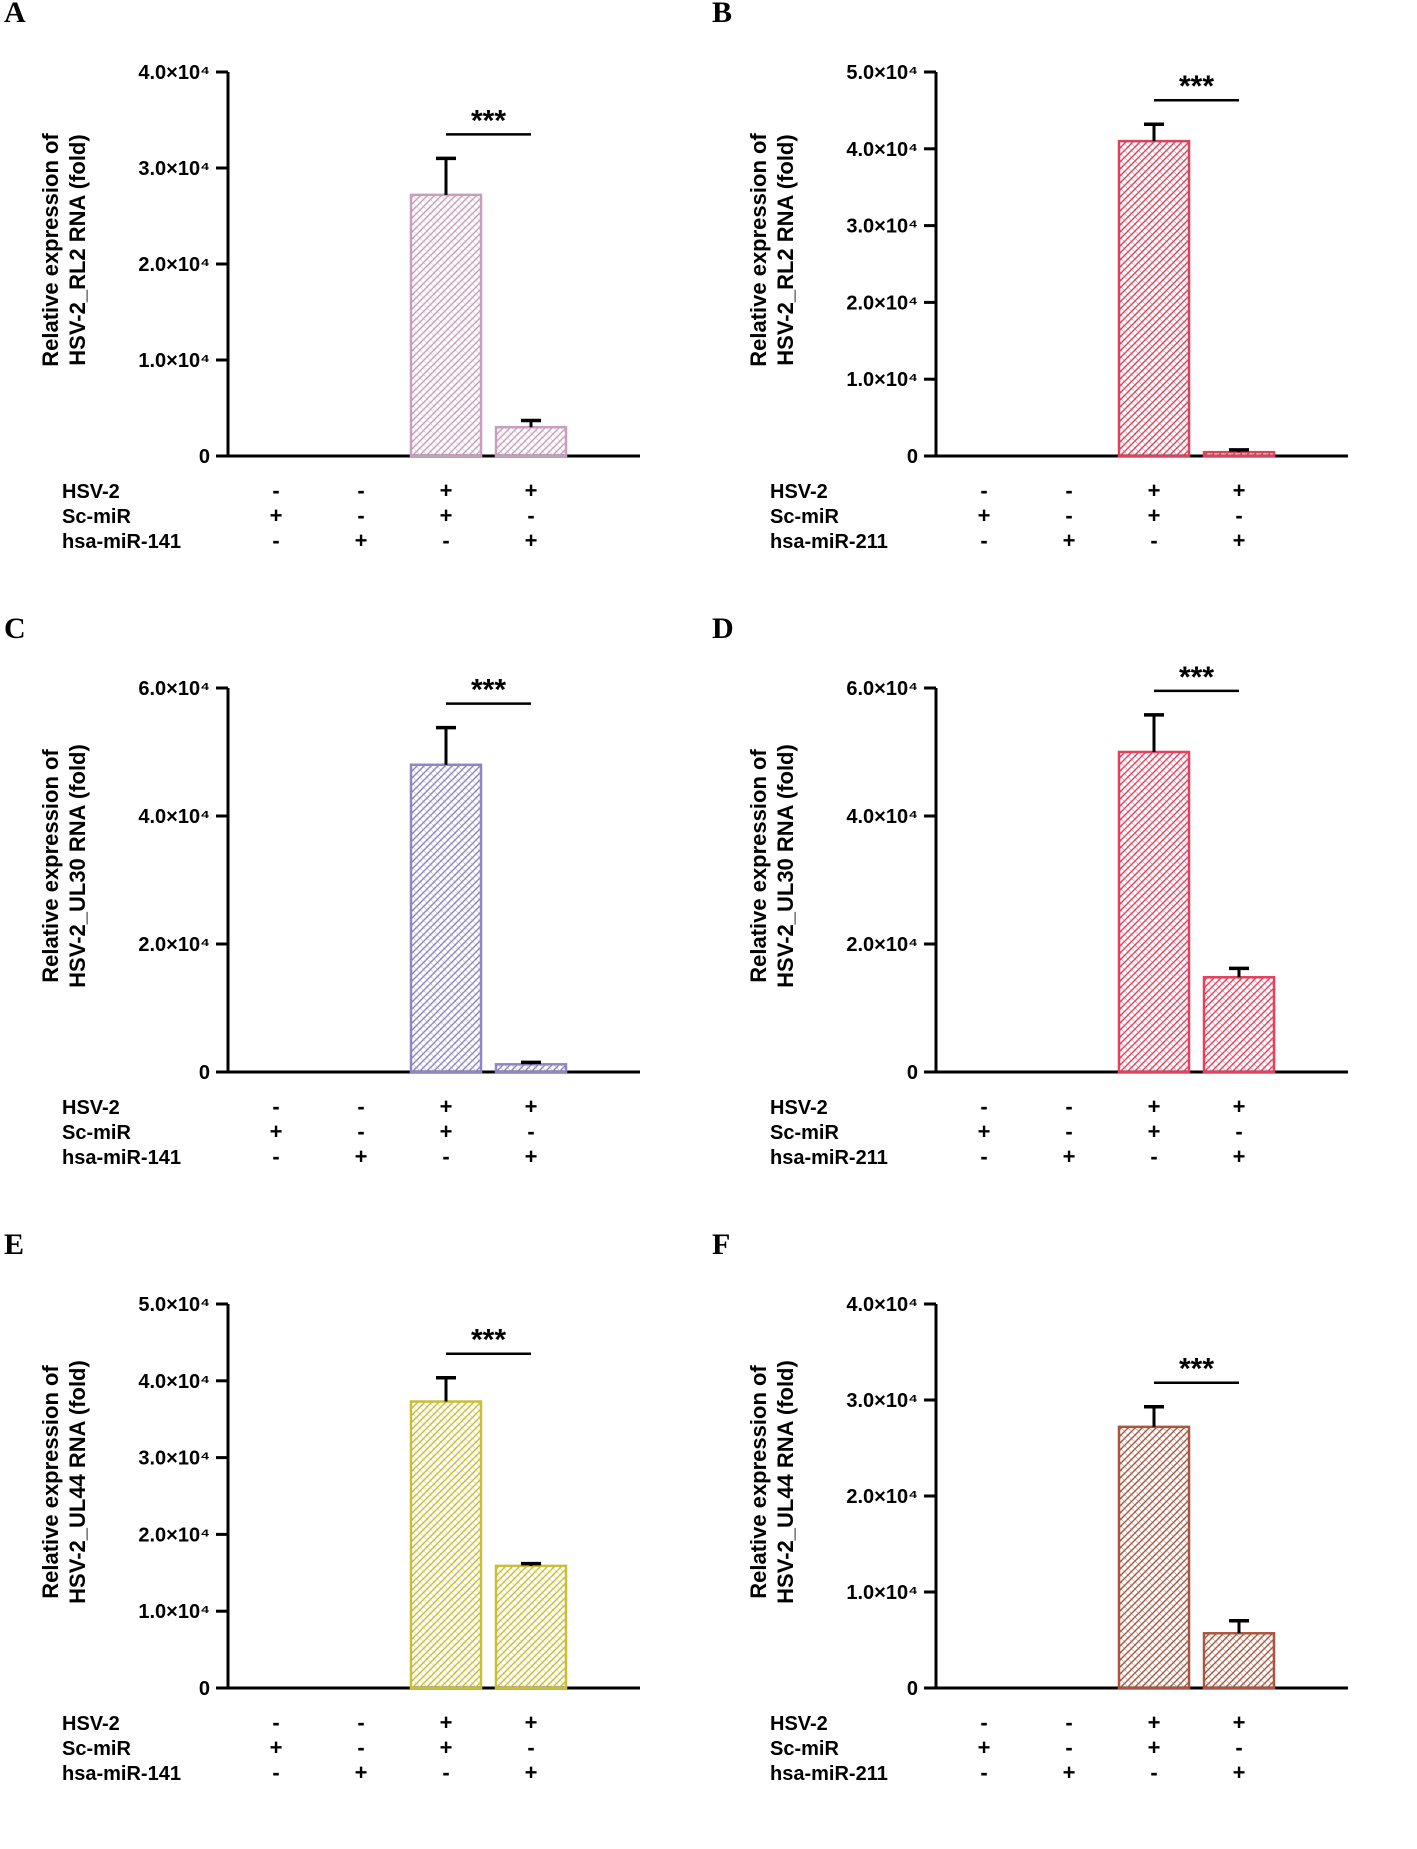 The image size is (1417, 1849). What do you see at coordinates (14, 1244) in the screenshot?
I see `panel-label: E` at bounding box center [14, 1244].